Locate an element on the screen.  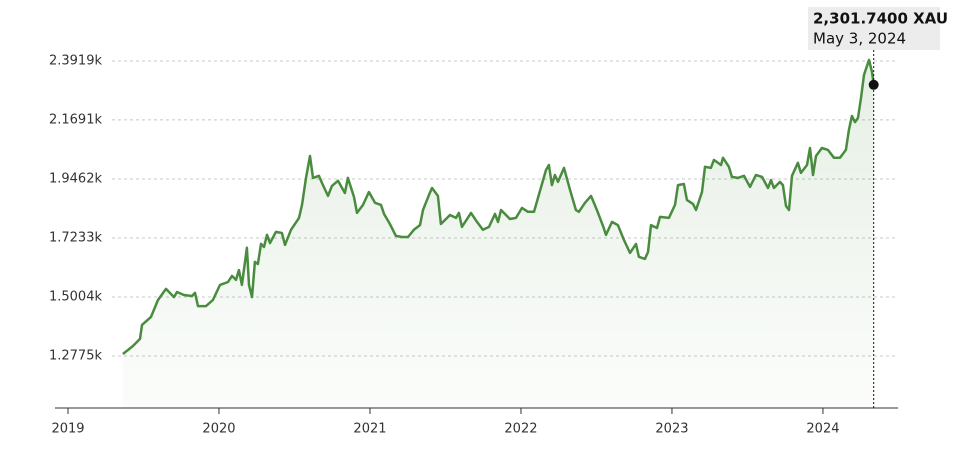
x-tick-label: 2023 is located at coordinates (671, 429).